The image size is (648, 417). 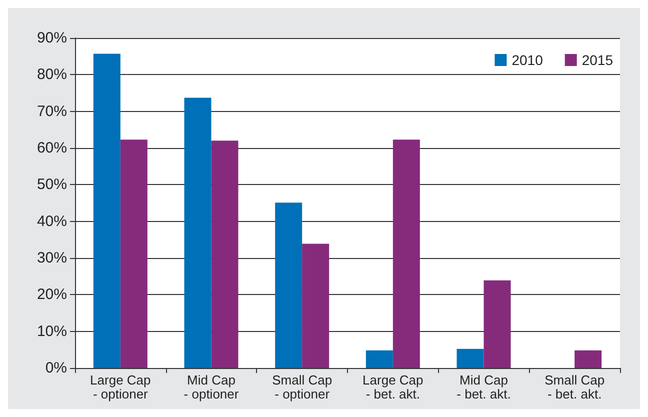 What do you see at coordinates (212, 387) in the screenshot?
I see `x-tick-label: Mid Cap - optioner` at bounding box center [212, 387].